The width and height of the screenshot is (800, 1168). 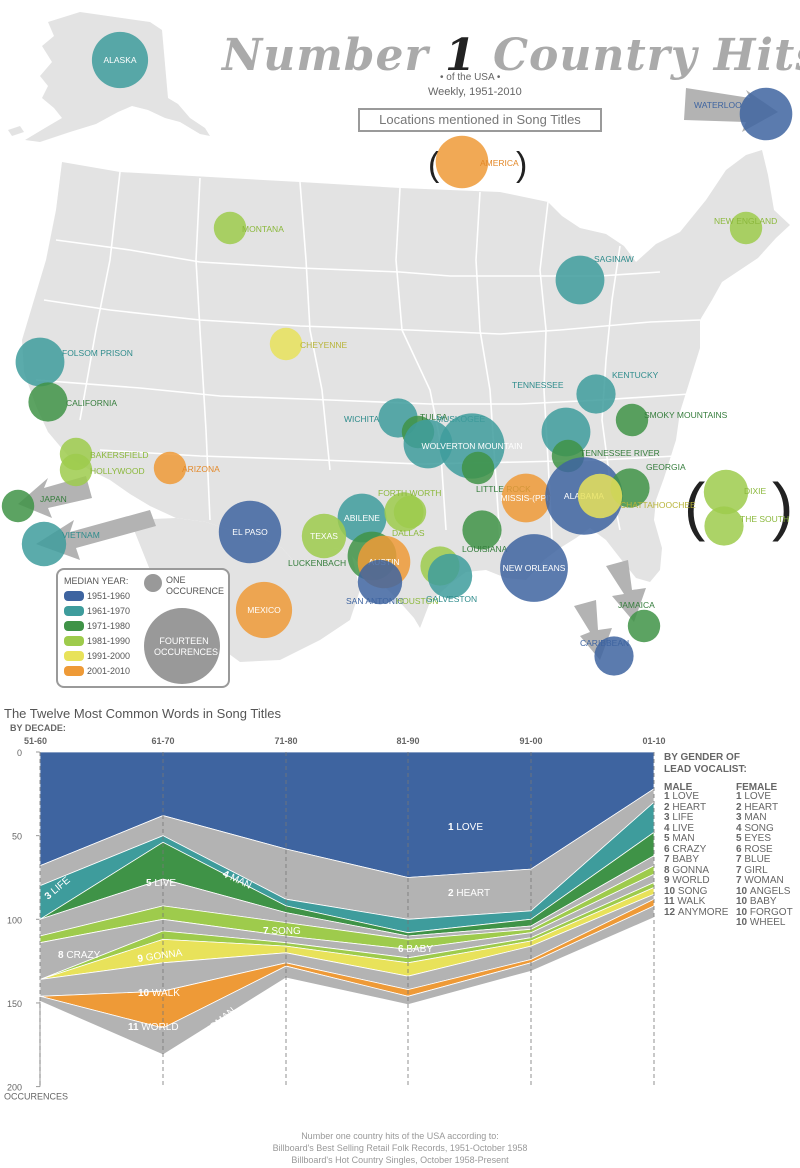 I want to click on rank: 12, so click(x=671, y=912).